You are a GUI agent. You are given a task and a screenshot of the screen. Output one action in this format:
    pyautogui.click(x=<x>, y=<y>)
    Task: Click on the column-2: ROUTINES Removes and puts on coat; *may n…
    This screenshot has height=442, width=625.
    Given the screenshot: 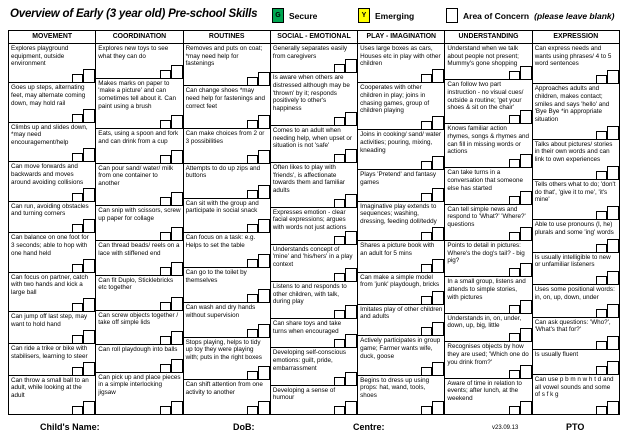 What is the action you would take?
    pyautogui.click(x=227, y=222)
    